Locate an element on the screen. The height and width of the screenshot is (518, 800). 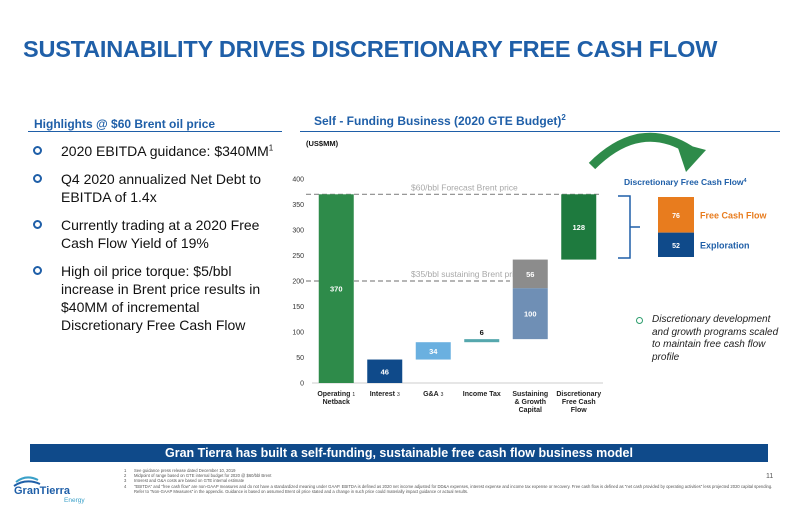
y-tick-label: 50 is located at coordinates (300, 358).